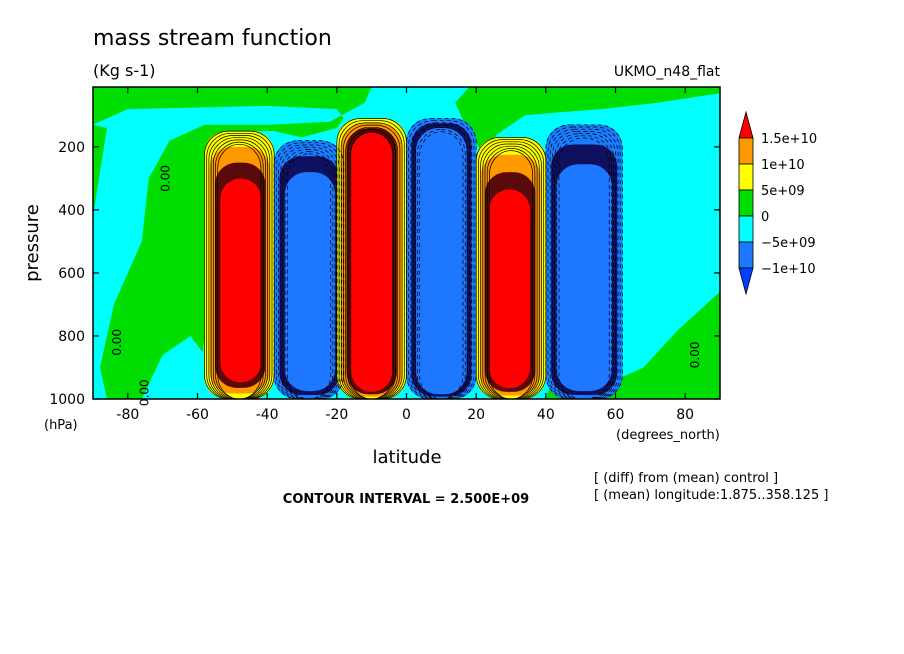 The width and height of the screenshot is (904, 654). I want to click on x-tick-label: -60, so click(197, 415).